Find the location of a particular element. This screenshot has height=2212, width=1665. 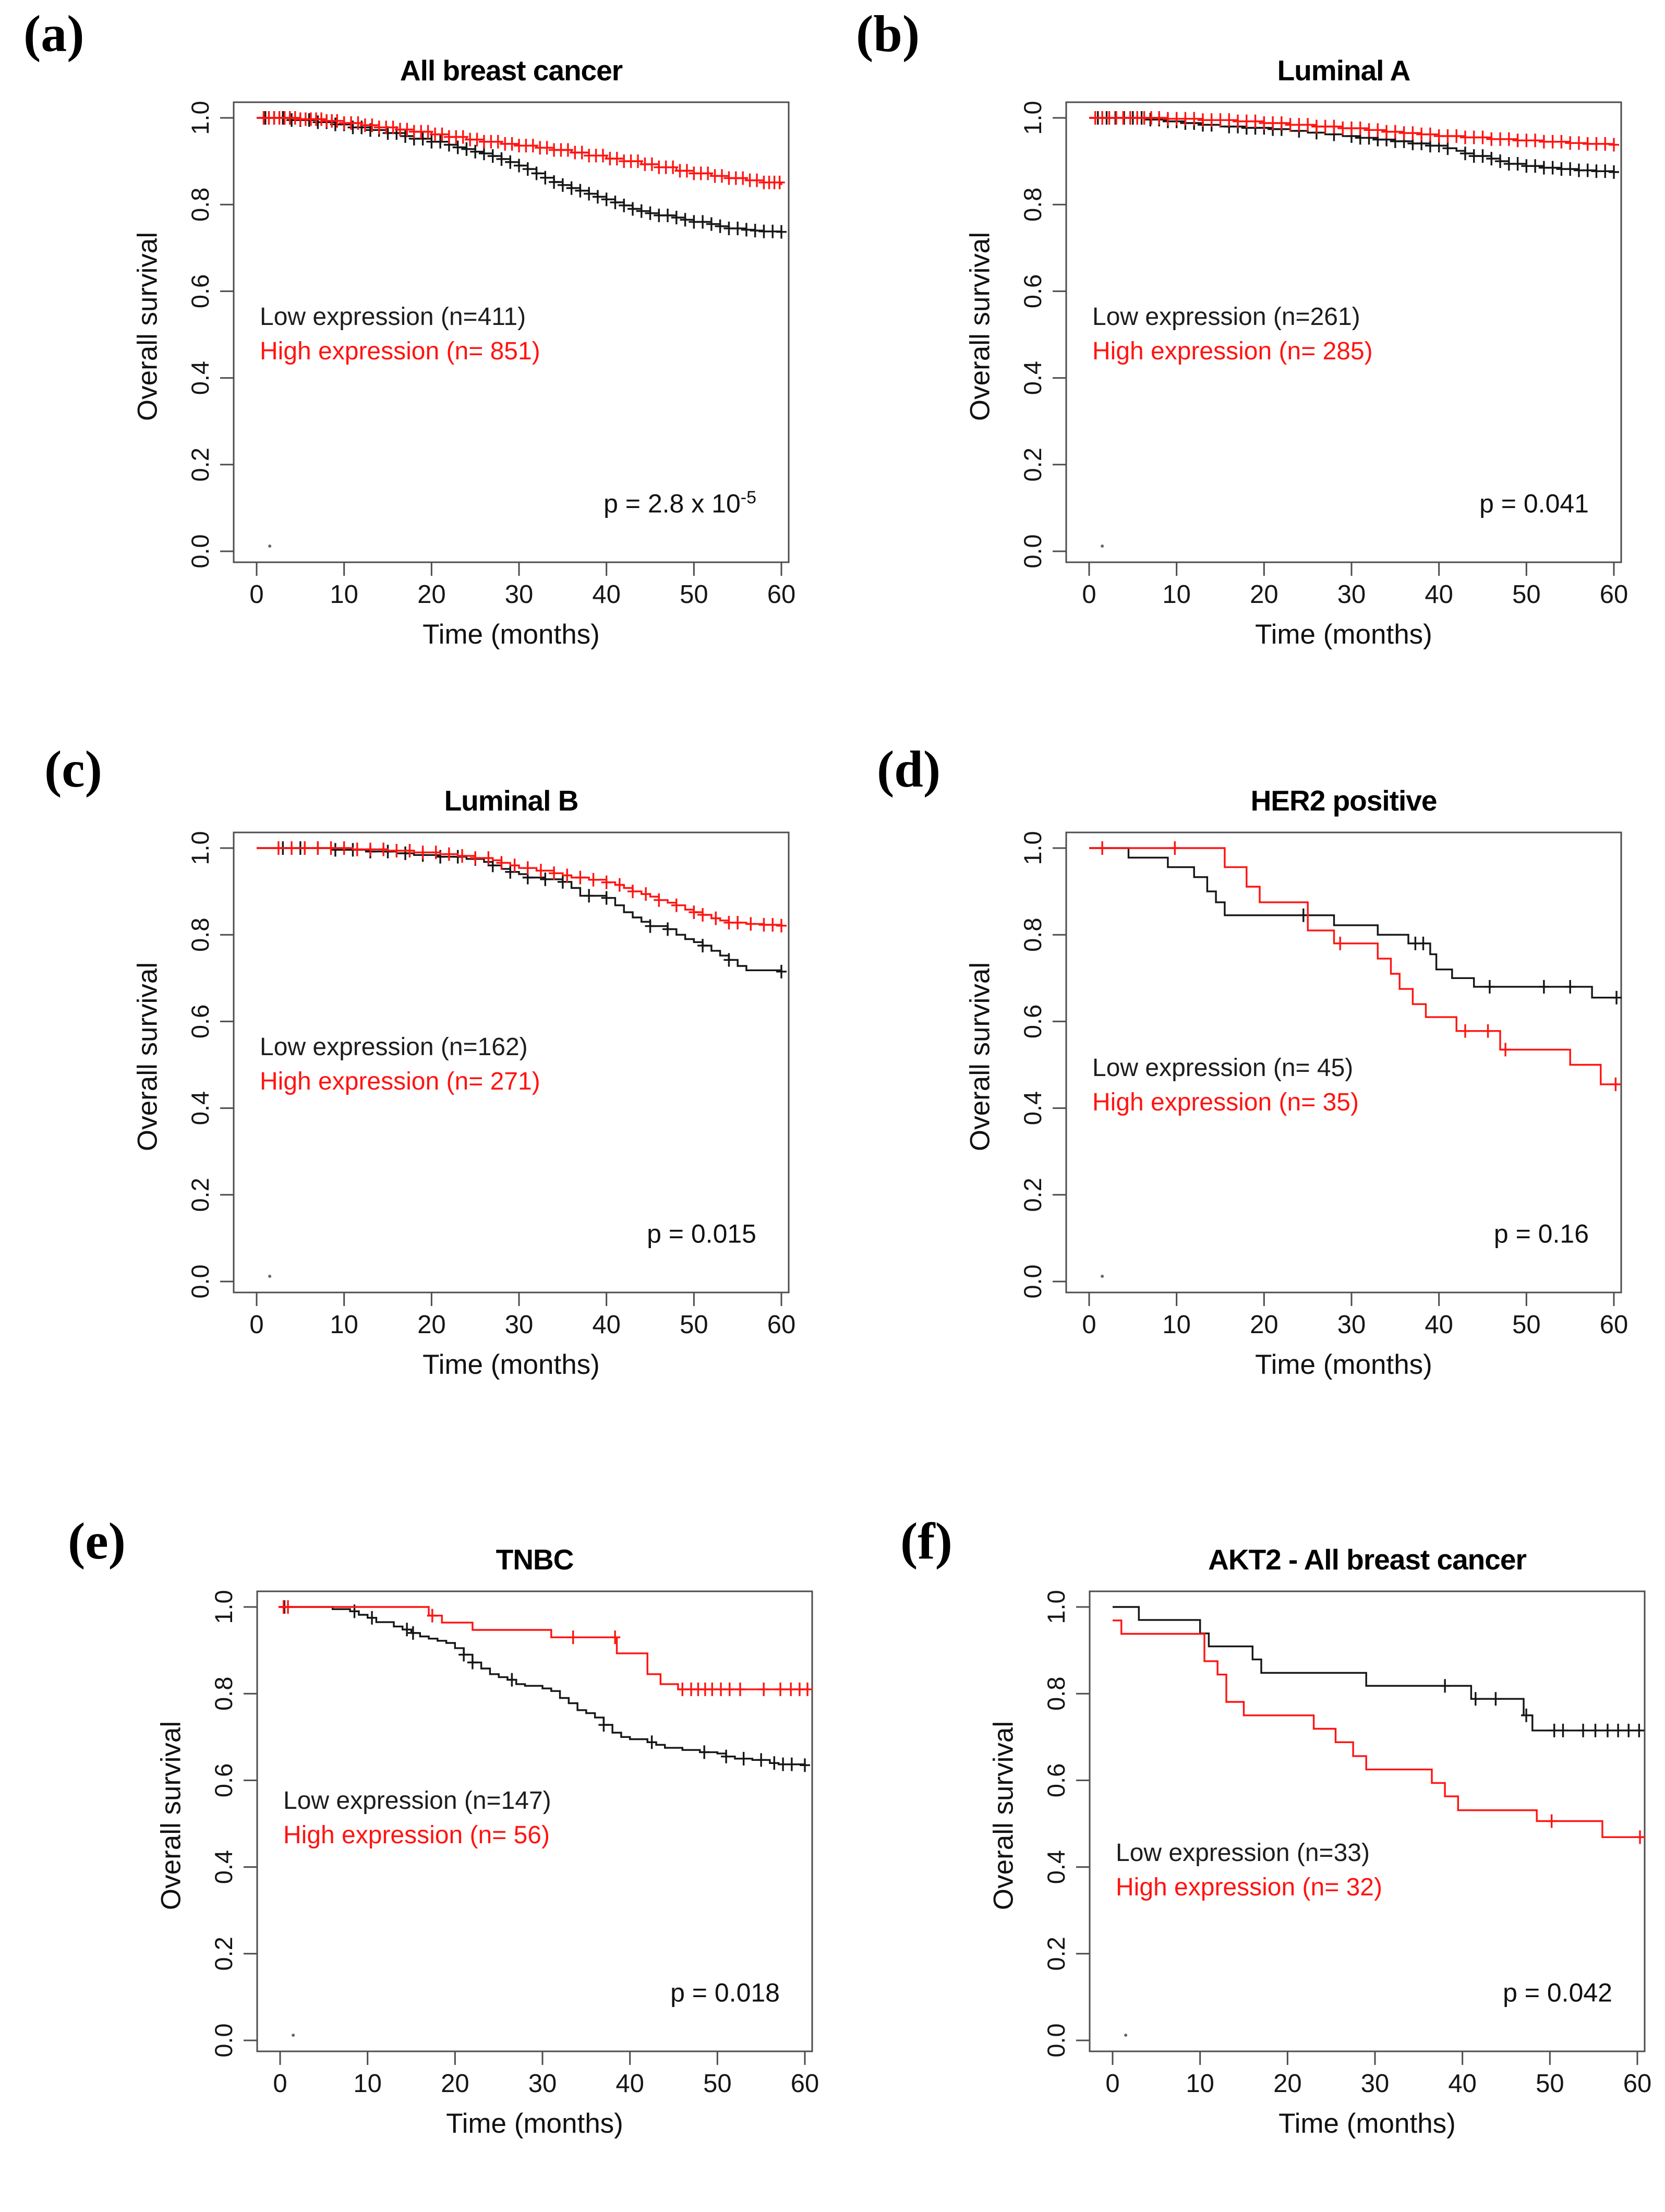

legend-high-label: High expression (n= 285) is located at coordinates (1232, 351).